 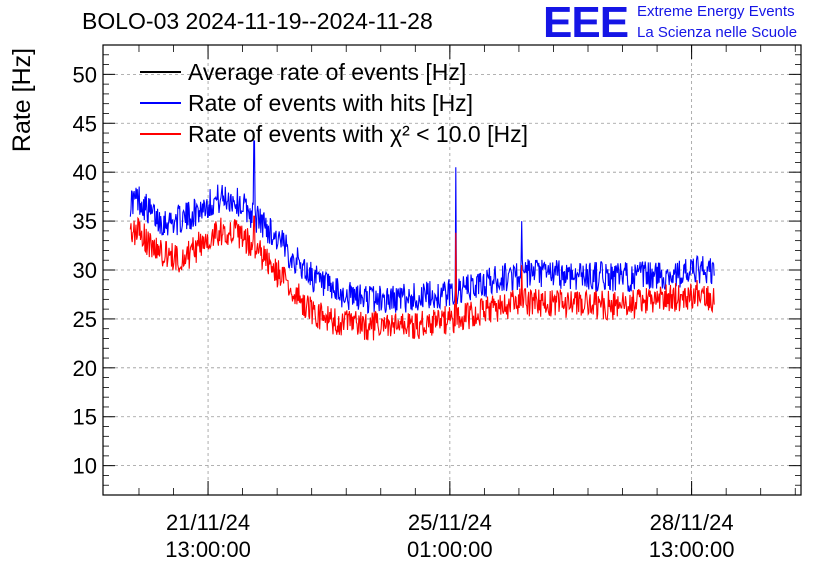 What do you see at coordinates (22, 100) in the screenshot?
I see `y-axis-label: Rate [Hz]` at bounding box center [22, 100].